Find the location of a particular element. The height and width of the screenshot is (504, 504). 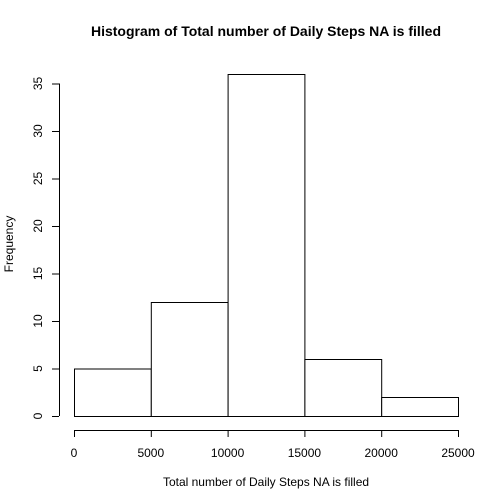

y-tick-label-7: 35 is located at coordinates (38, 84).